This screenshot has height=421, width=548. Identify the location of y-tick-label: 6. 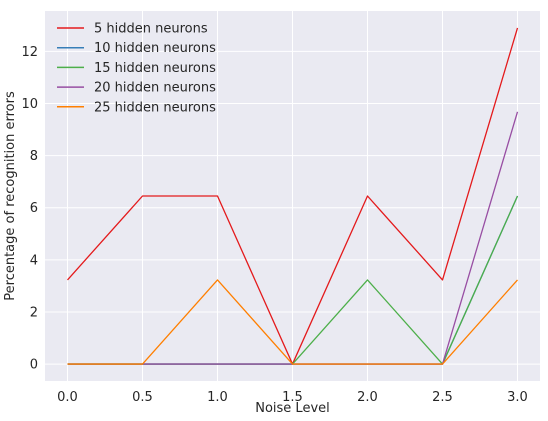
(34, 208).